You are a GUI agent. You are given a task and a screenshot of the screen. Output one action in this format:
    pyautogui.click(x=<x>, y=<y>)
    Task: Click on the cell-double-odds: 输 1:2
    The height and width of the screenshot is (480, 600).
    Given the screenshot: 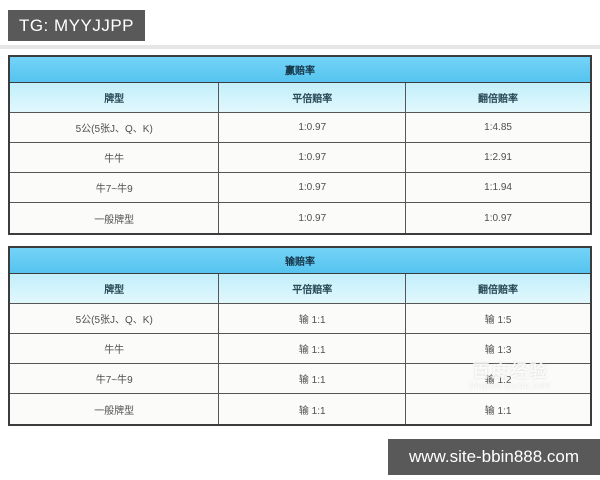 What is the action you would take?
    pyautogui.click(x=498, y=379)
    